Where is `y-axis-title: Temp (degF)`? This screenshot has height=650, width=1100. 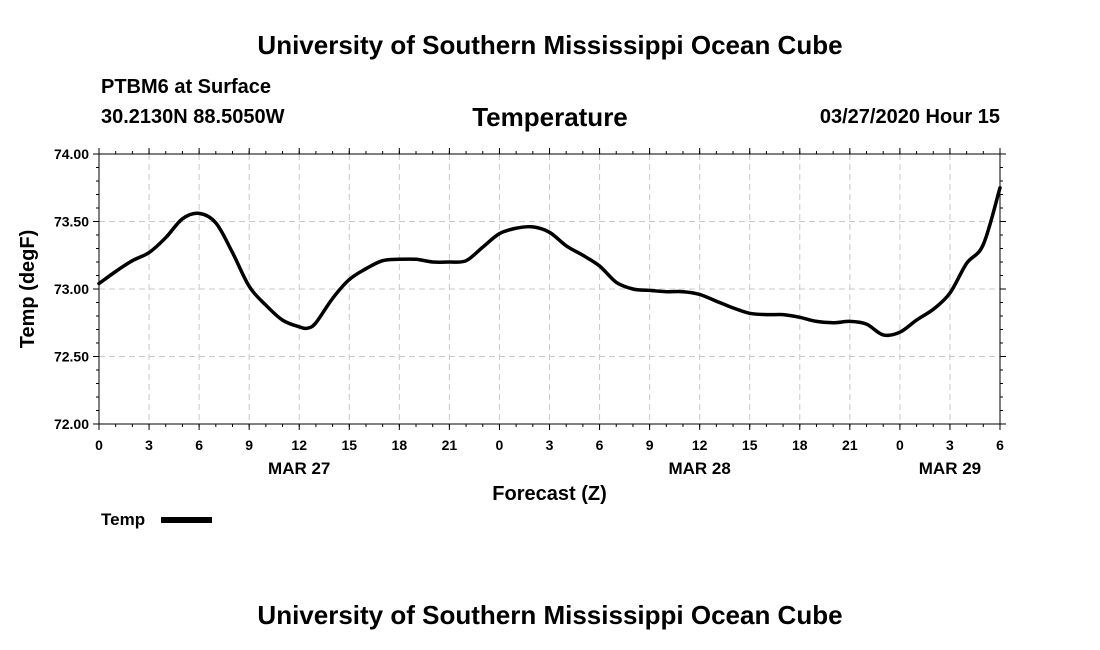
y-axis-title: Temp (degF) is located at coordinates (28, 289).